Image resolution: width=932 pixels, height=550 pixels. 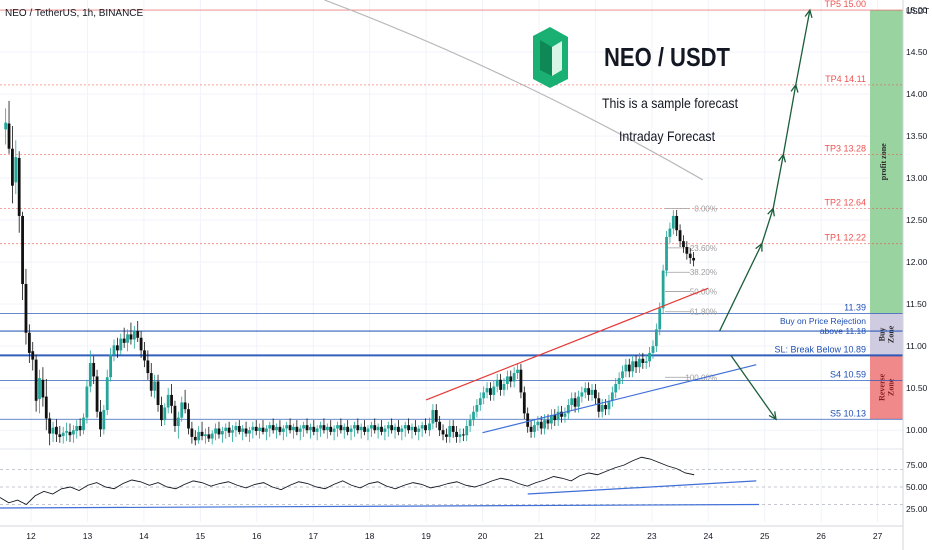 What do you see at coordinates (652, 536) in the screenshot?
I see `time-tick-label: 23` at bounding box center [652, 536].